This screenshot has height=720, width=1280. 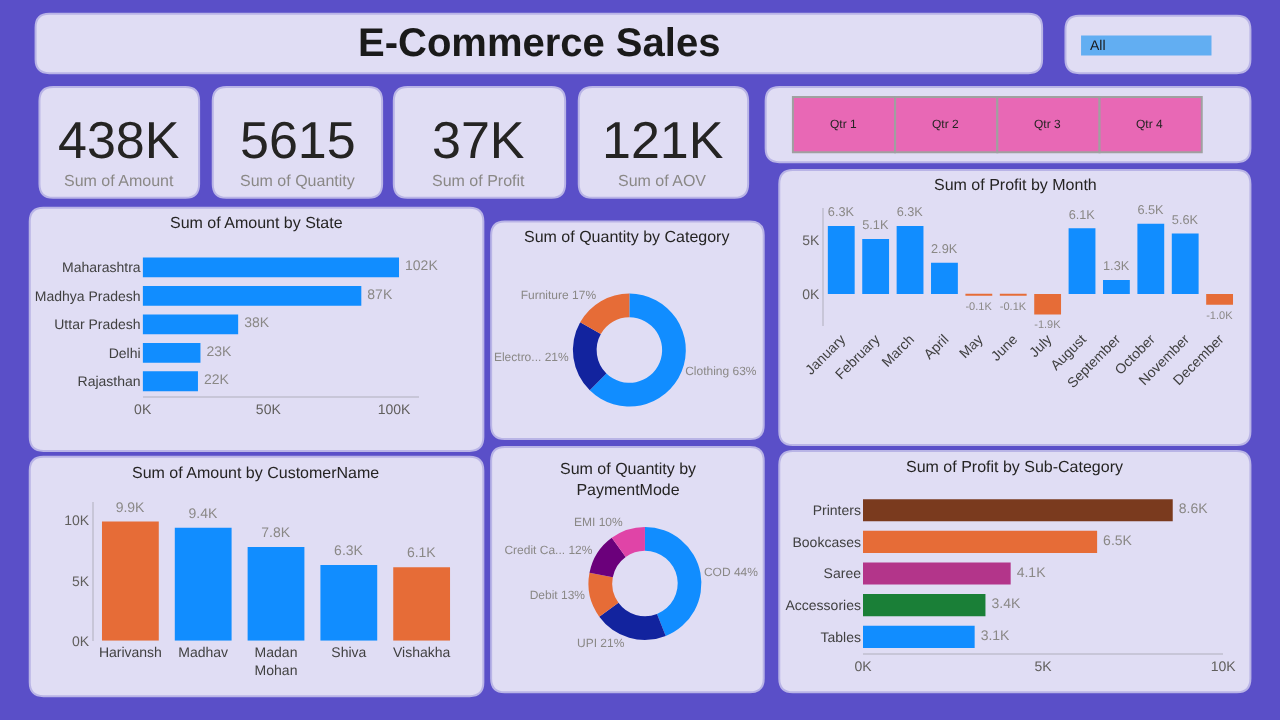 I want to click on chart-title: Sum of Quantity by PaymentMode, so click(x=628, y=479).